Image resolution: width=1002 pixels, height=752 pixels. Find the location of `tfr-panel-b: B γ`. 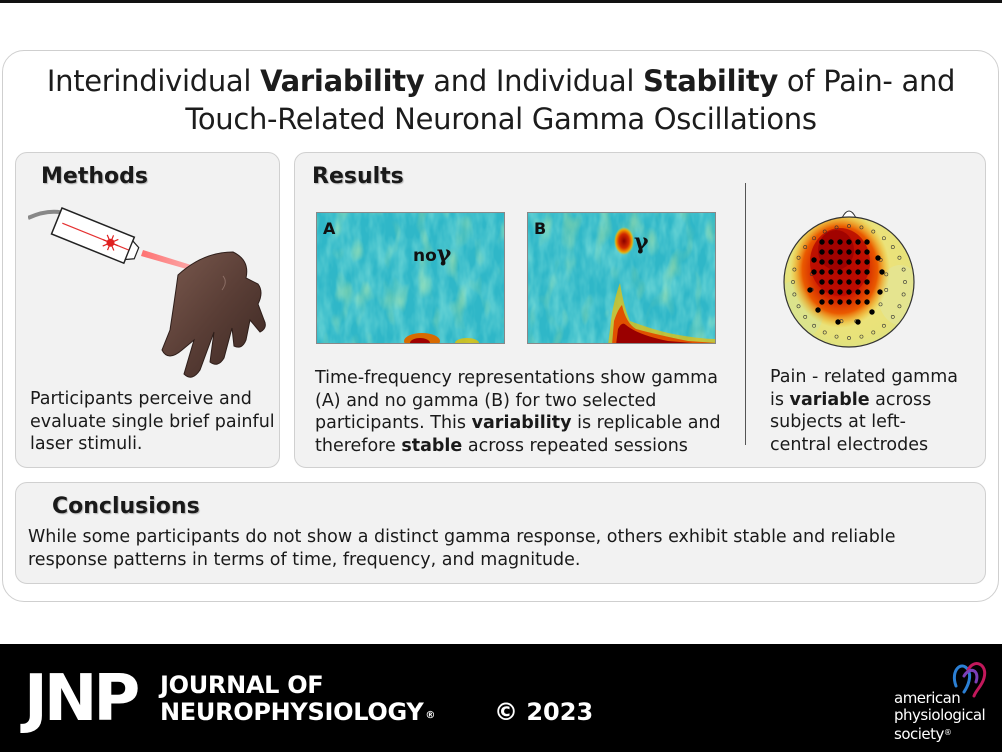

tfr-panel-b: B γ is located at coordinates (621, 278).